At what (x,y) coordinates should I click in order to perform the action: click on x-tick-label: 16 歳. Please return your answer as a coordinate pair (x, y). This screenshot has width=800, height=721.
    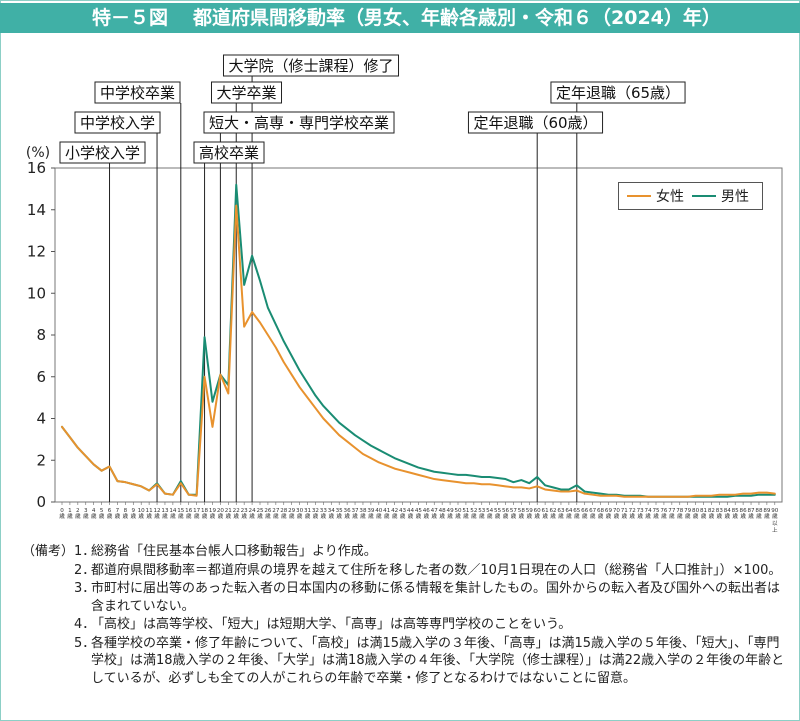
    Looking at the image, I should click on (189, 514).